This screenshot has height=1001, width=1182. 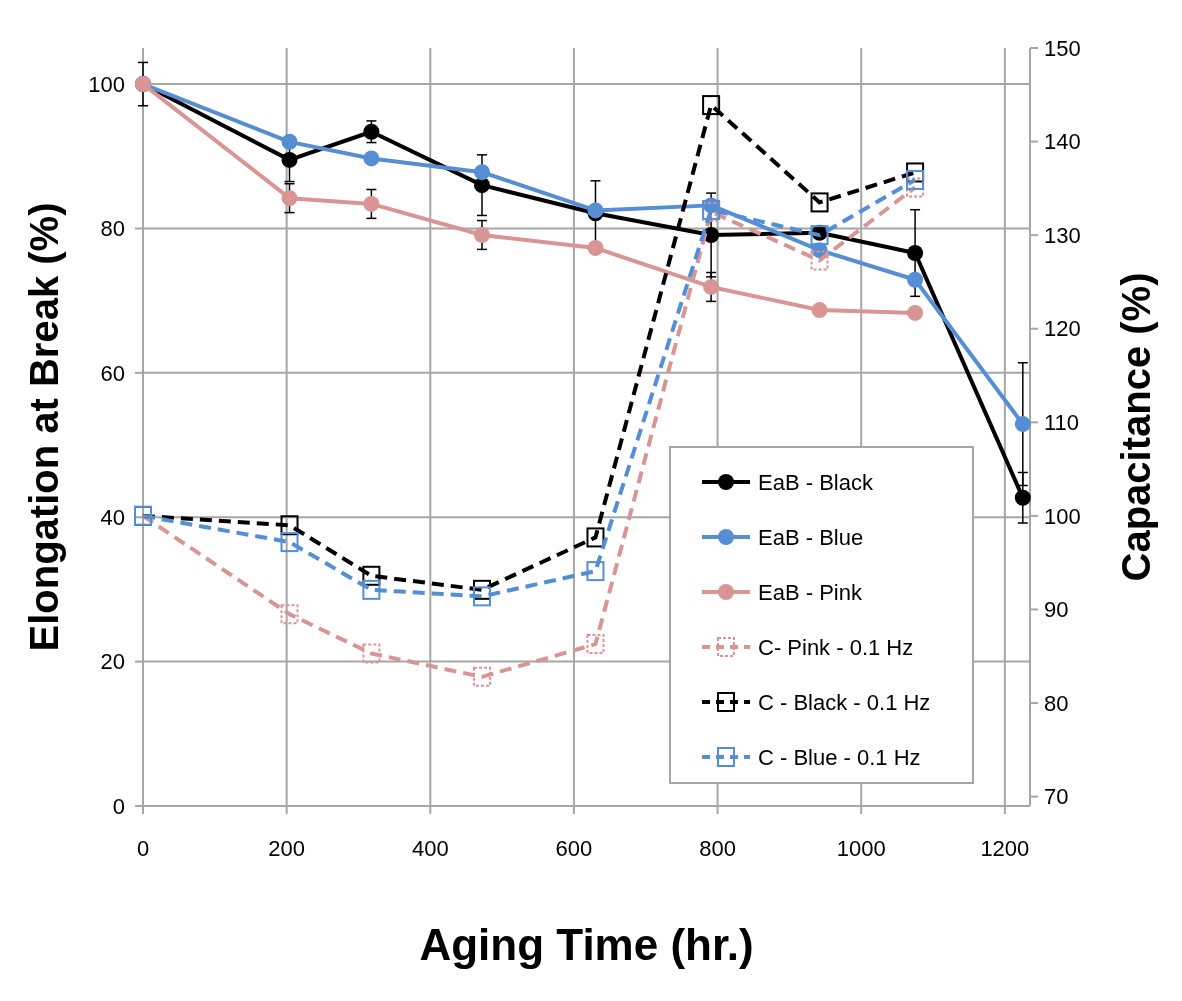 I want to click on legend-label: EaB - Black, so click(x=816, y=482).